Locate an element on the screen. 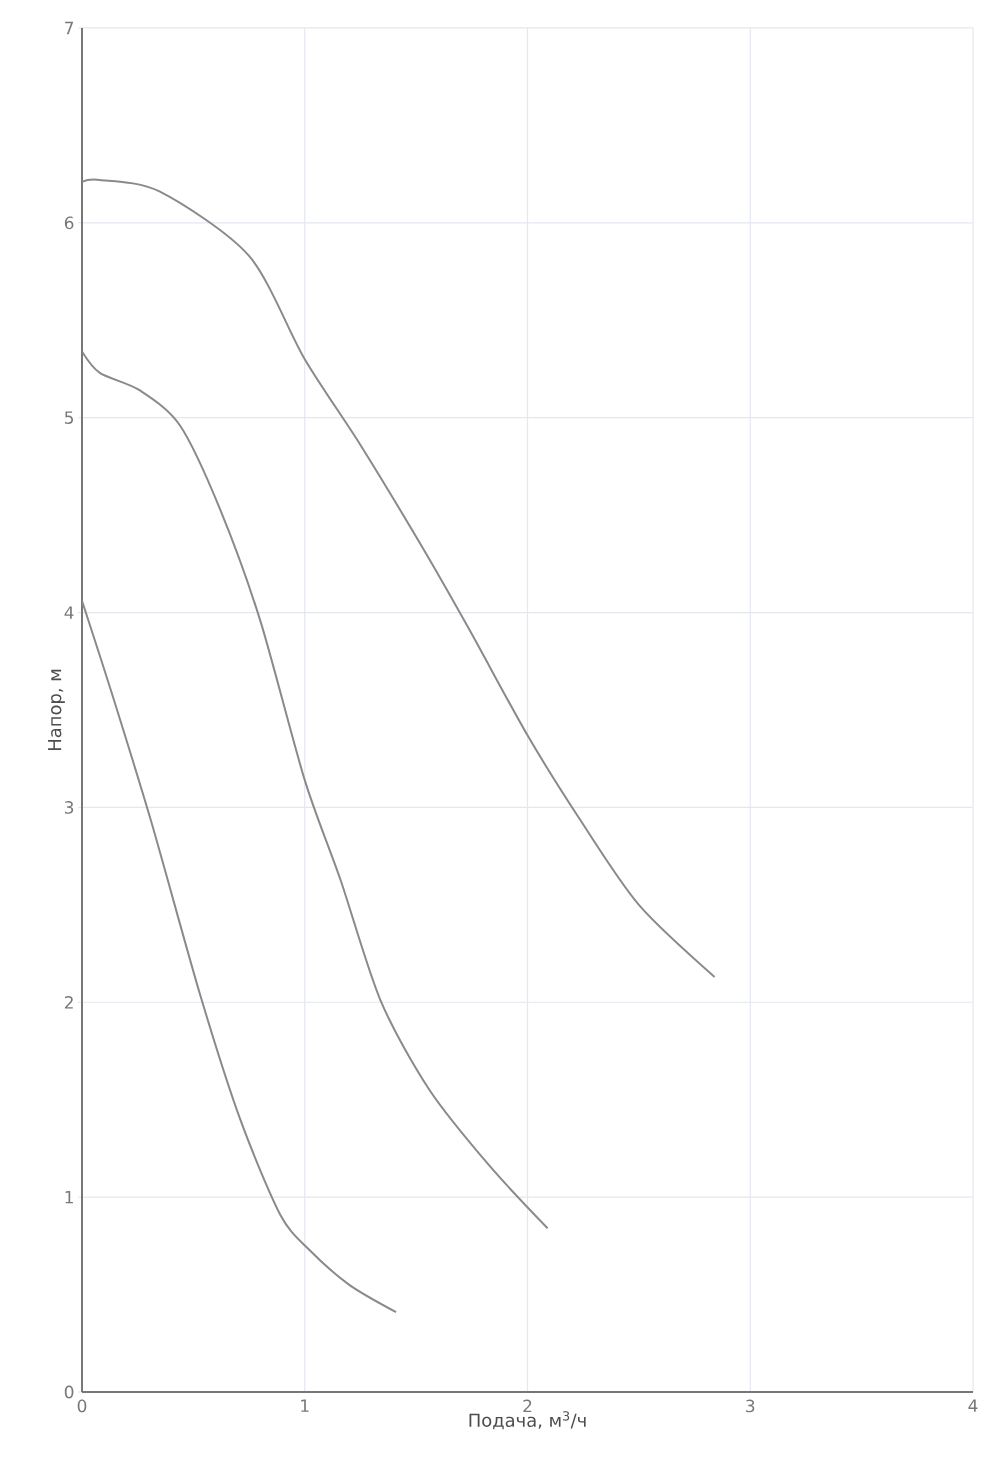 The height and width of the screenshot is (1477, 1000). y-axis-title: Напор, м is located at coordinates (56, 709).